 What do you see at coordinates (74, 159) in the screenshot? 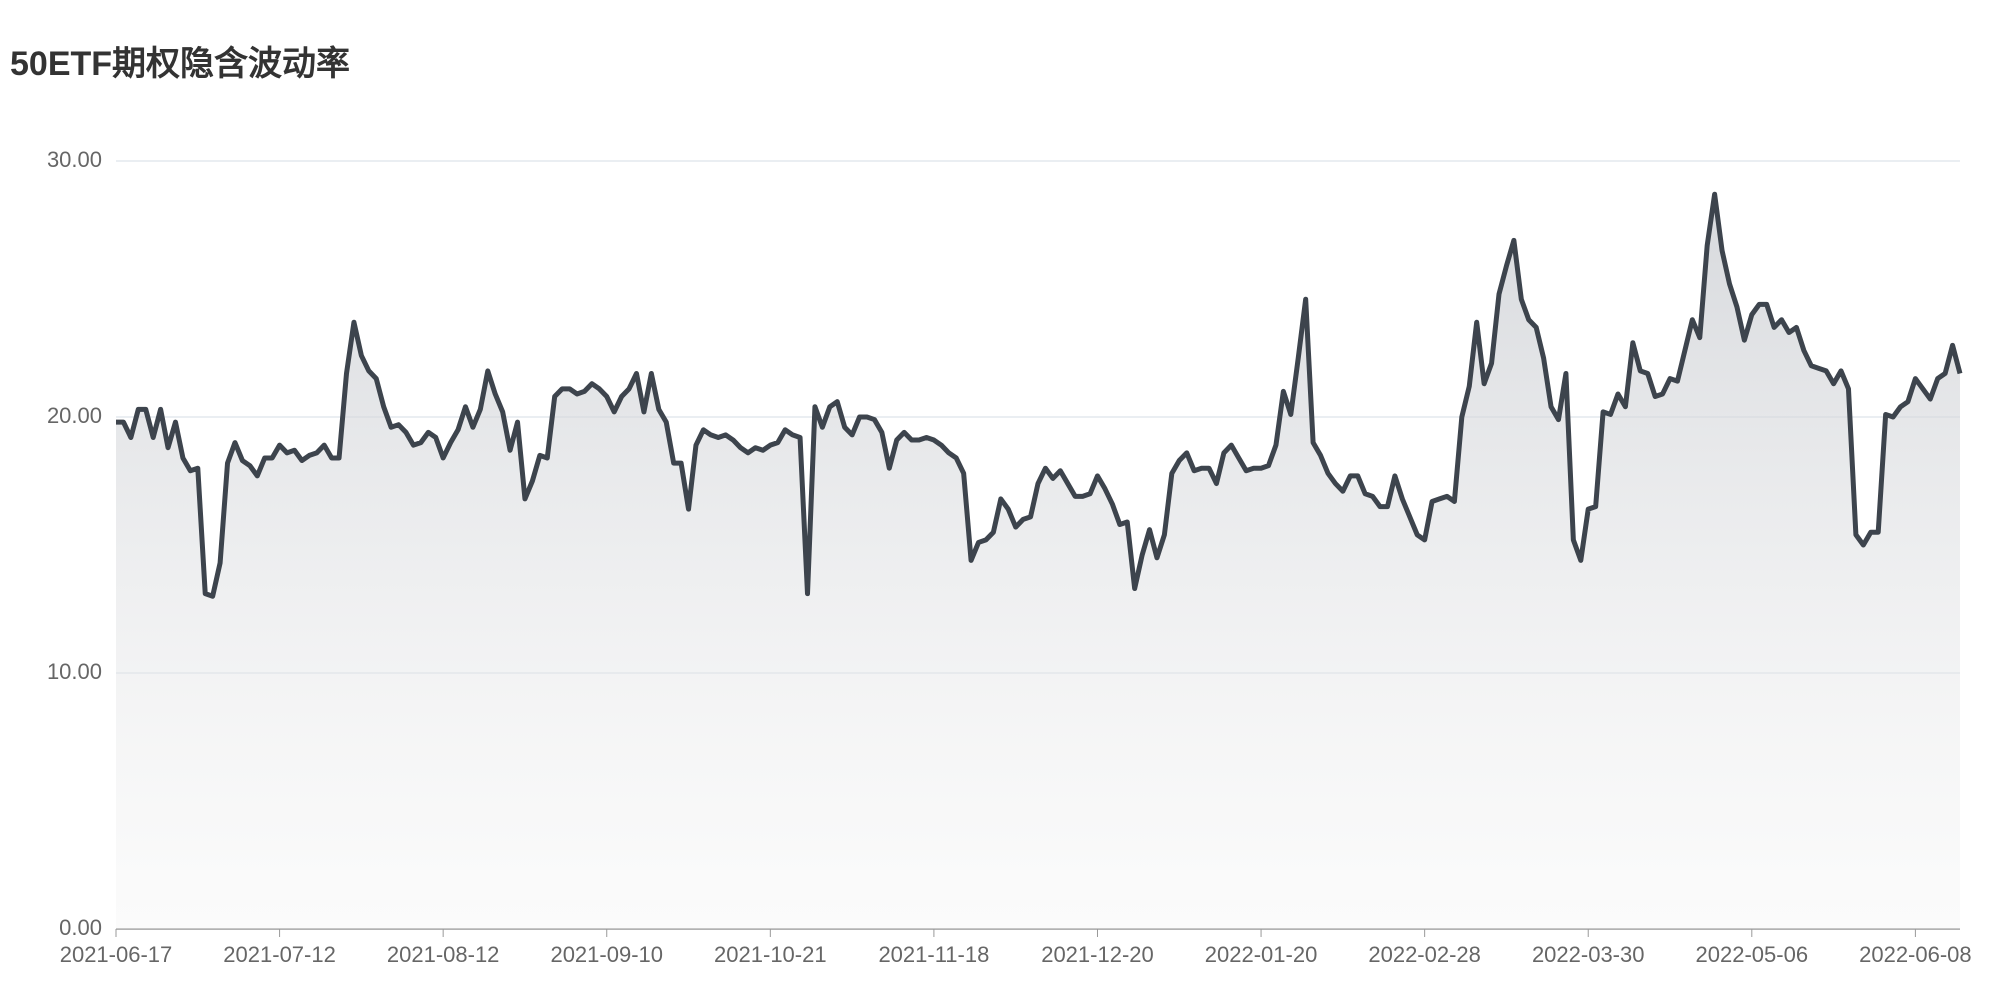
I see `y-tick-label: 30.00` at bounding box center [74, 159].